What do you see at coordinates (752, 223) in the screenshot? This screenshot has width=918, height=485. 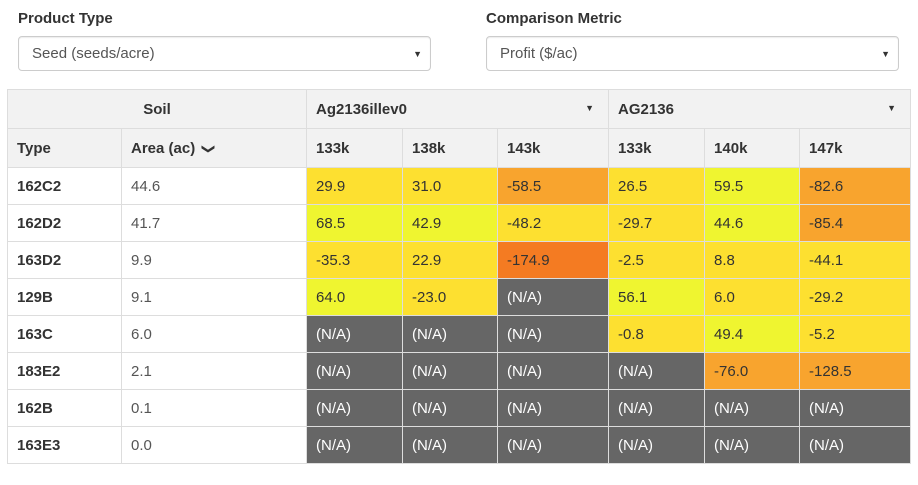 I see `value-cell: 44.6` at bounding box center [752, 223].